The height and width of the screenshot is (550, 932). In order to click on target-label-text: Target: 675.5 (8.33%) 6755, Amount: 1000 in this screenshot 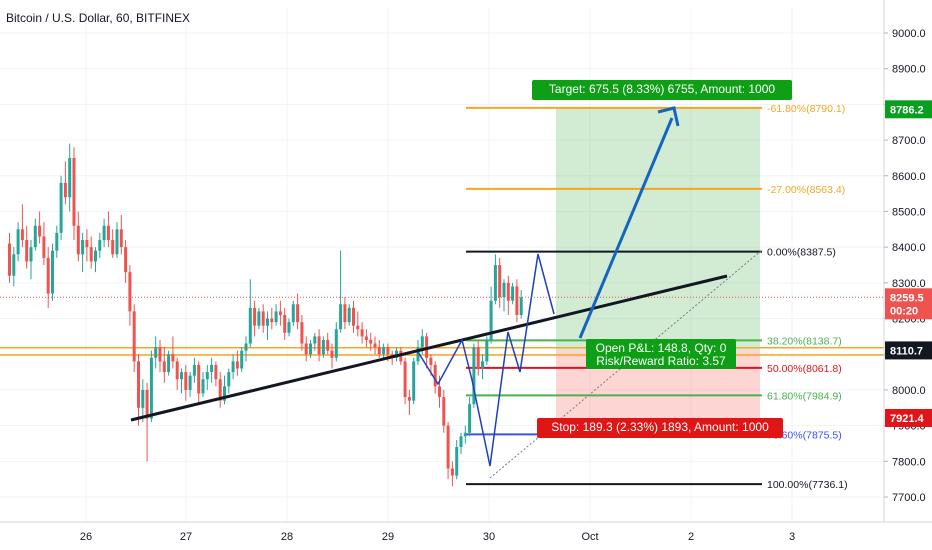, I will do `click(662, 89)`.